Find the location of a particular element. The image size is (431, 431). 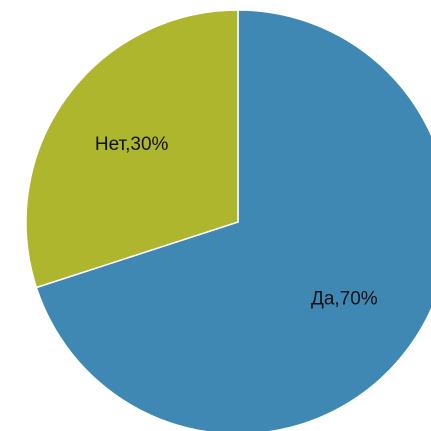

pie-slice-label-1: Нет,30% is located at coordinates (132, 144).